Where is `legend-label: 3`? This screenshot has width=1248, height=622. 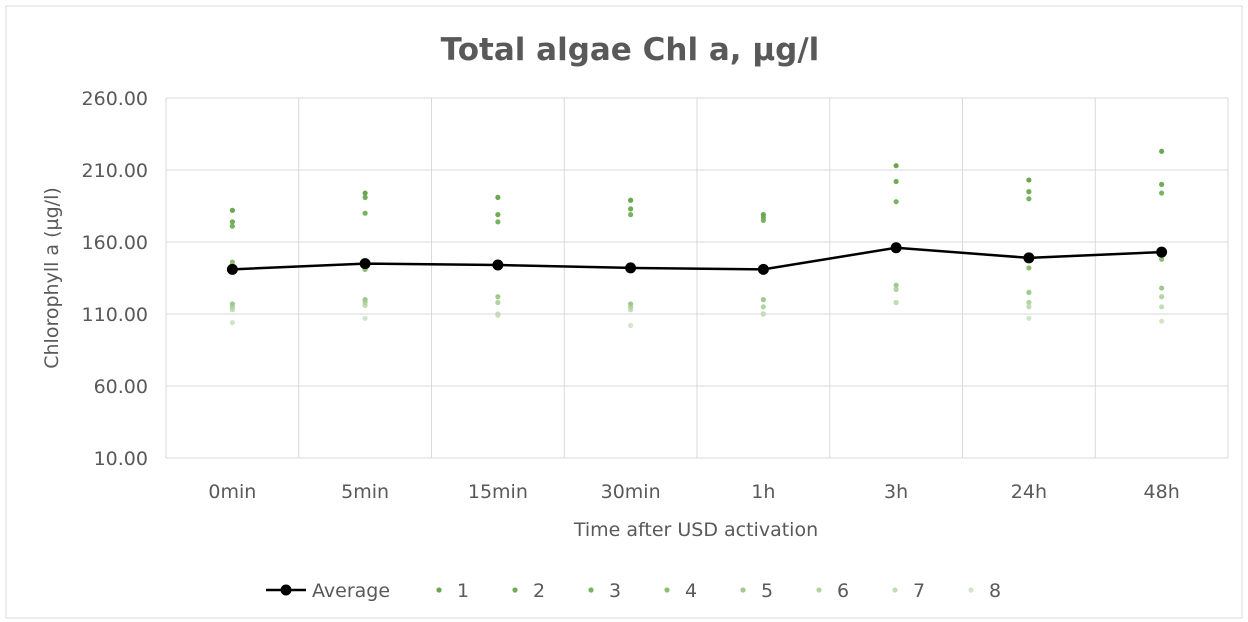 legend-label: 3 is located at coordinates (615, 591).